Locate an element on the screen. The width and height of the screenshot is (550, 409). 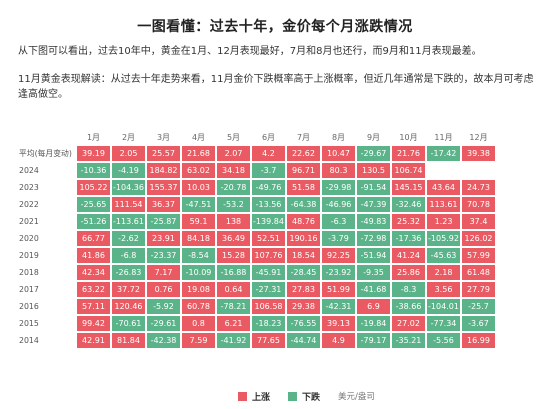
value-cell: 4.9 is located at coordinates (338, 340).